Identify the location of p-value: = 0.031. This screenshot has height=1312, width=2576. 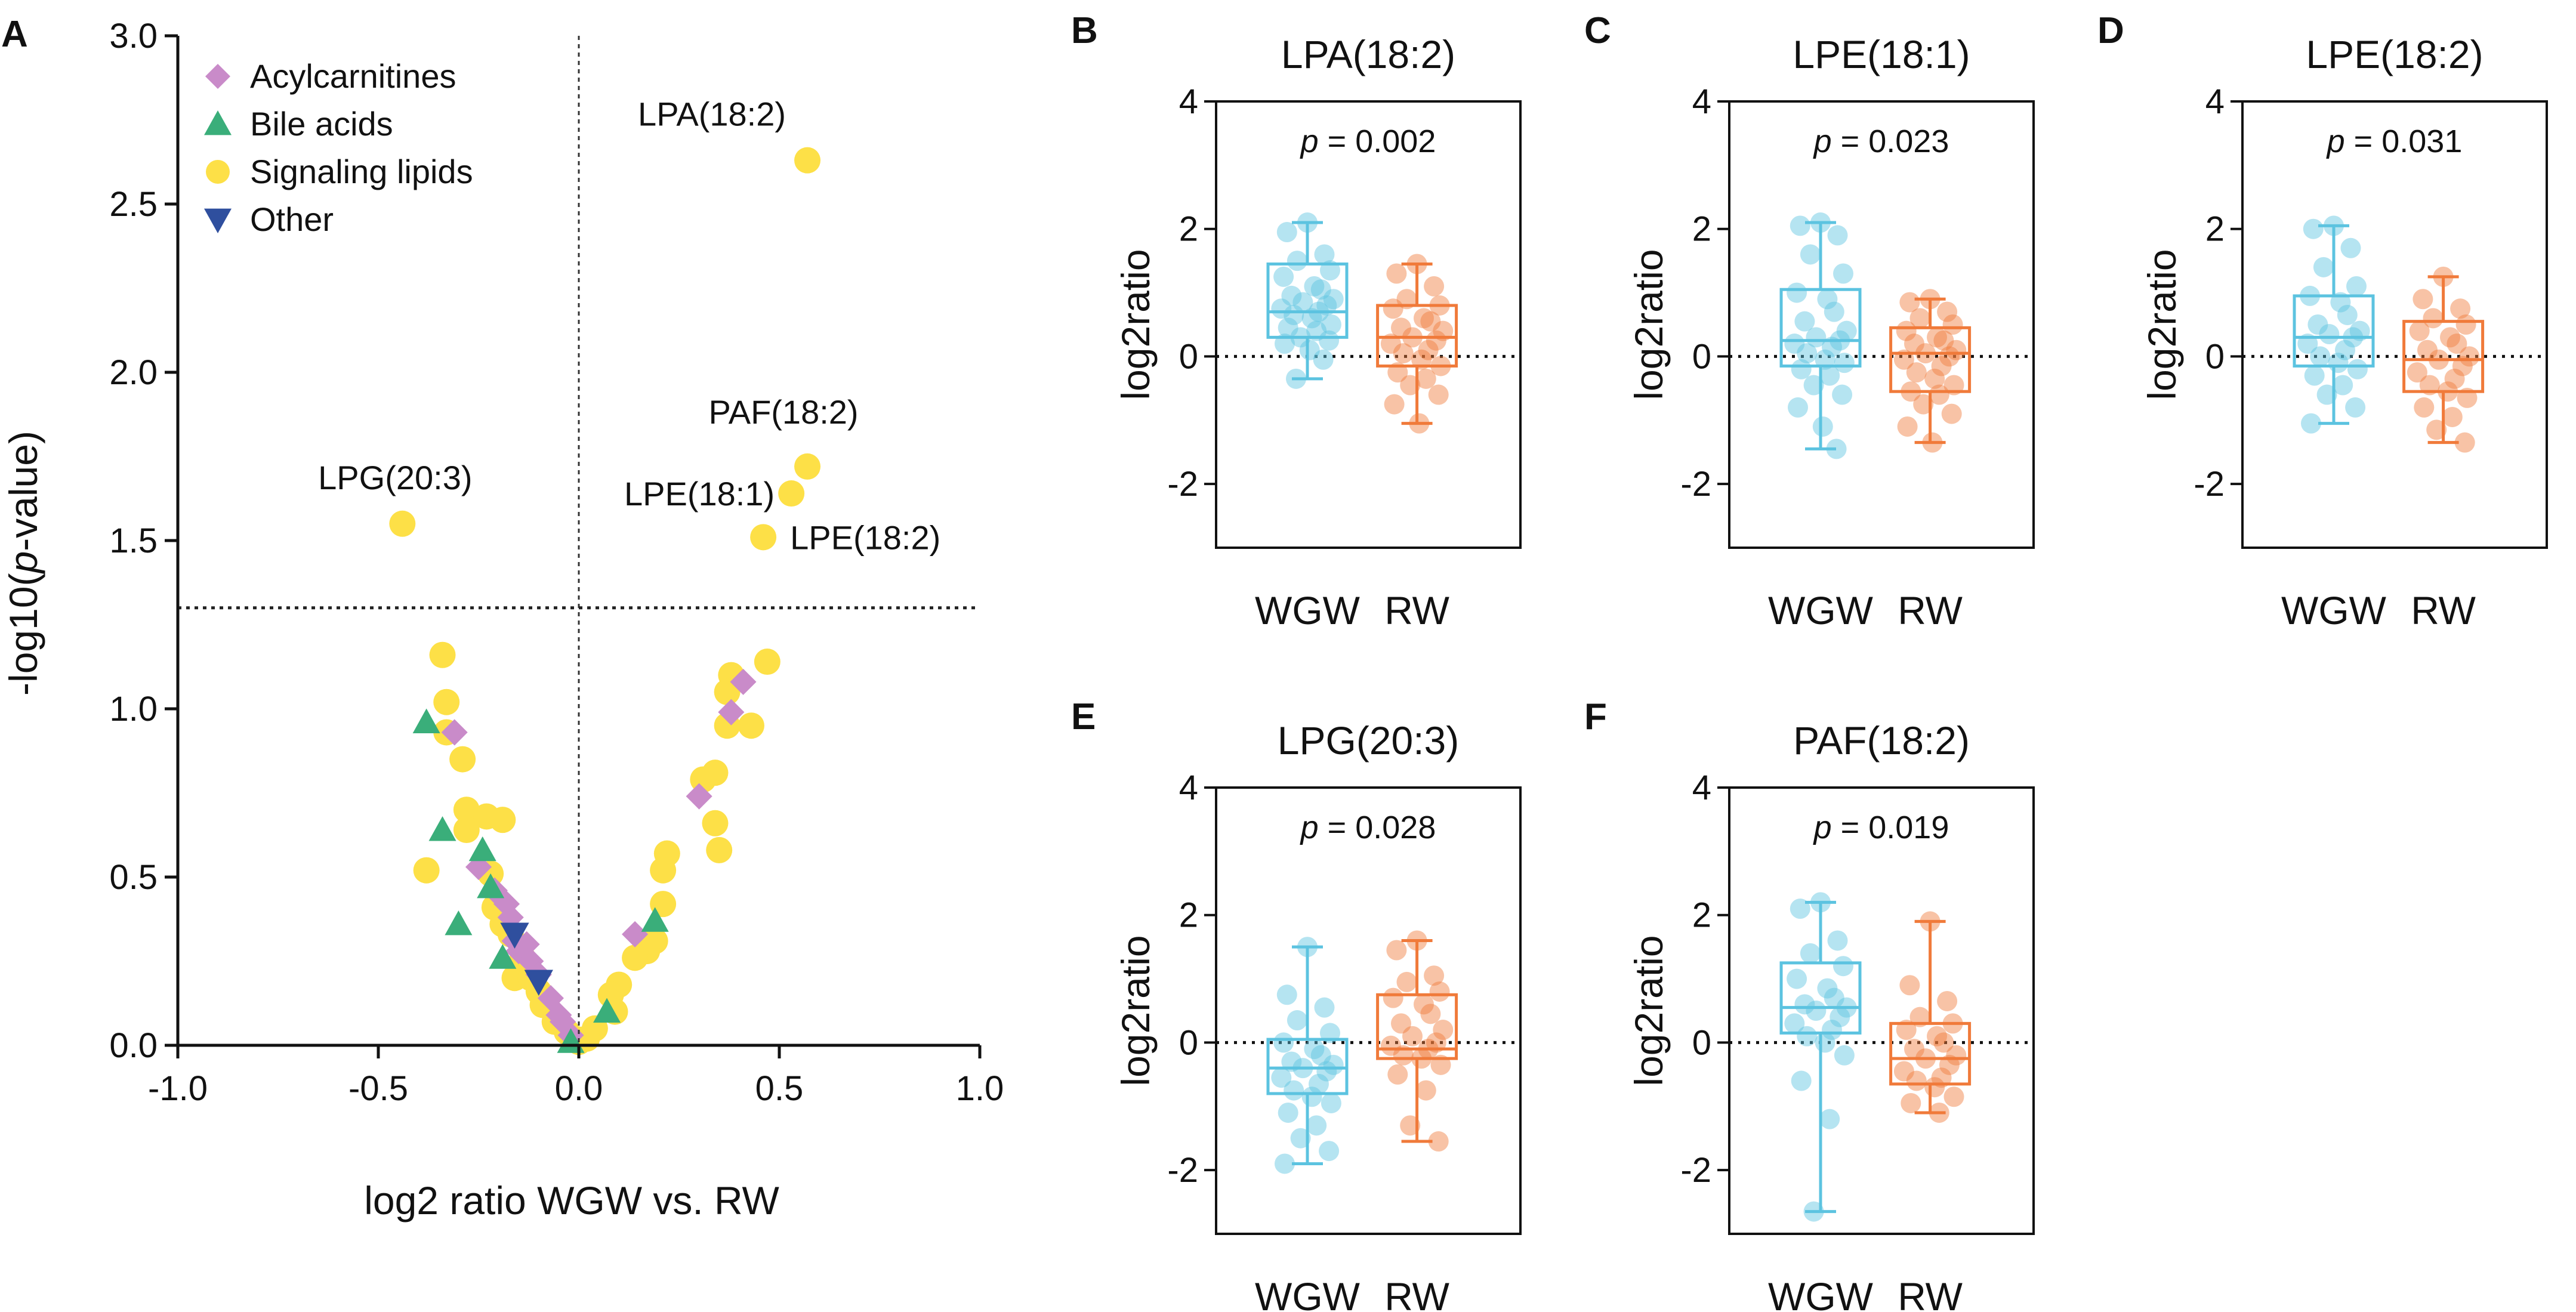
(2404, 141).